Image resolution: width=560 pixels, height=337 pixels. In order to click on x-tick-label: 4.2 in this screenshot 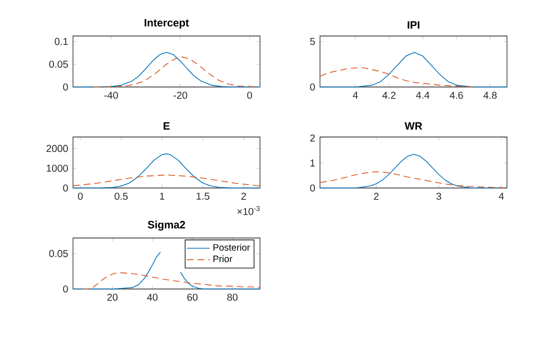, I will do `click(389, 95)`.